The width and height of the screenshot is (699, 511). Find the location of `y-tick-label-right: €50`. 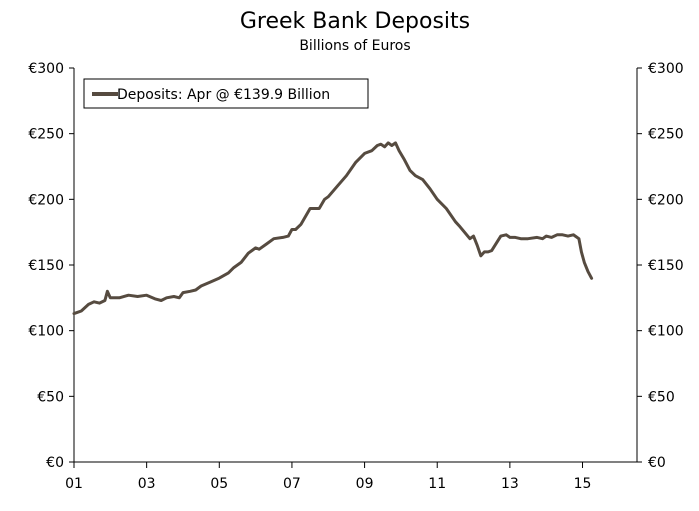

y-tick-label-right: €50 is located at coordinates (661, 397).